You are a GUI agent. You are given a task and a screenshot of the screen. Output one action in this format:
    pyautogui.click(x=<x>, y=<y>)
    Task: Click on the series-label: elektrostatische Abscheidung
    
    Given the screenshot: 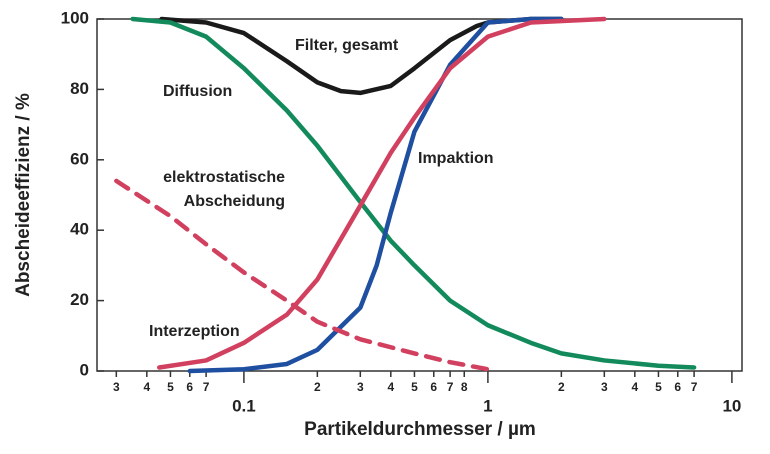 What is the action you would take?
    pyautogui.click(x=224, y=189)
    